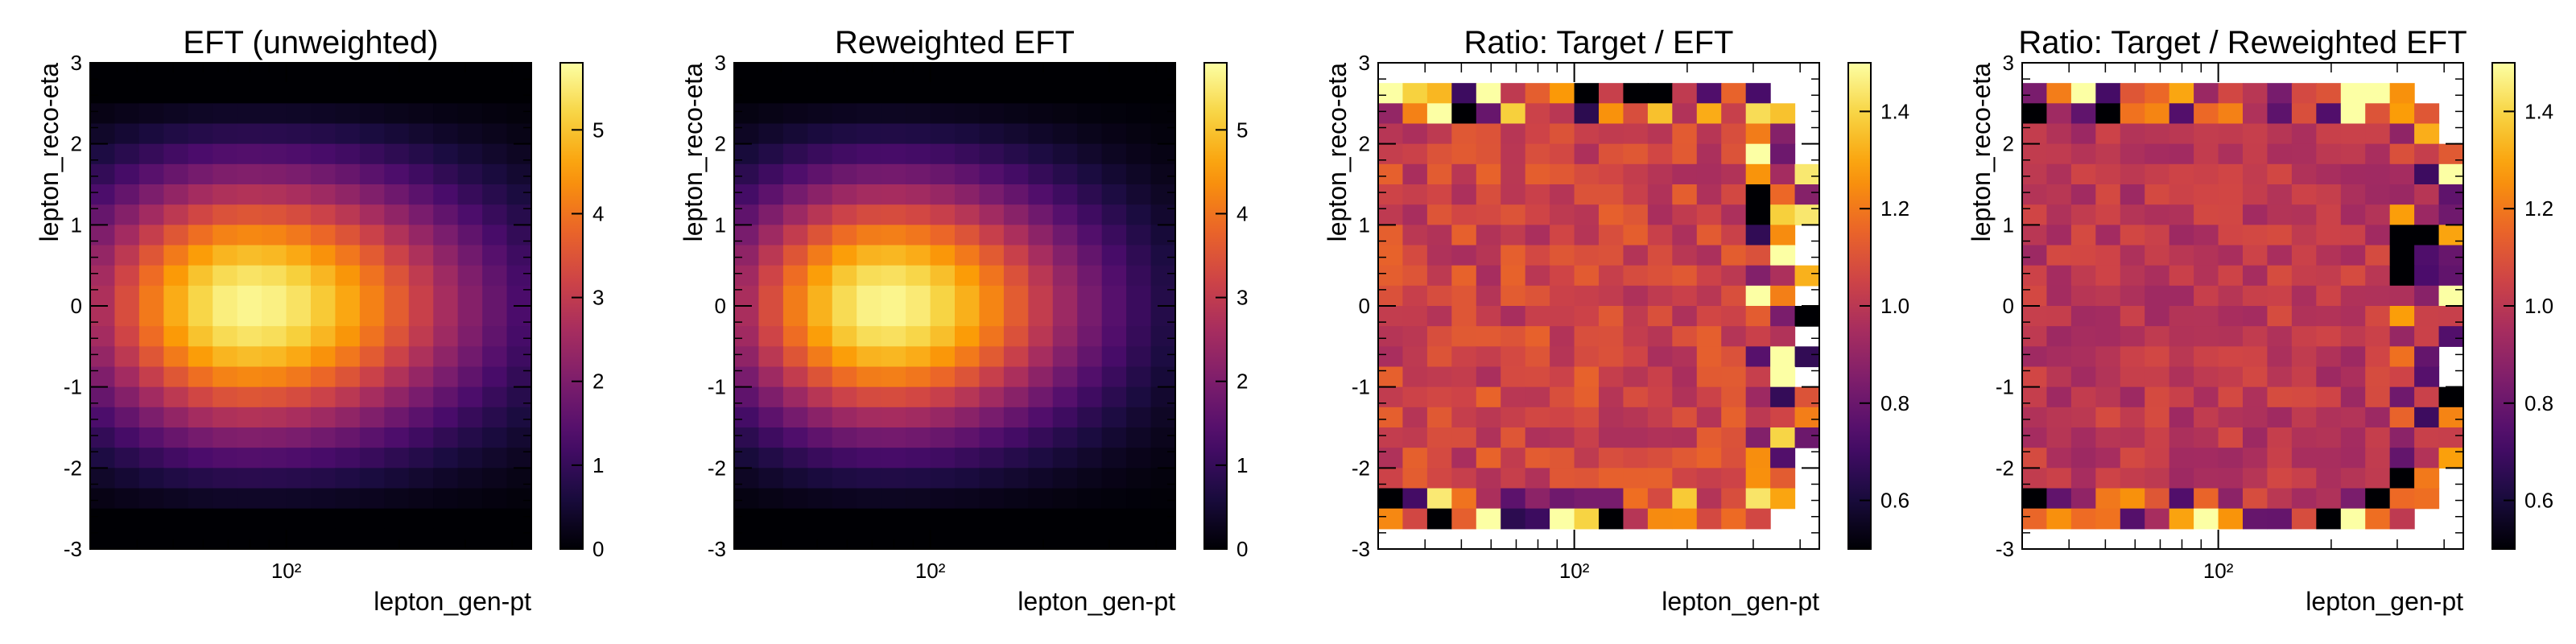 Image resolution: width=2576 pixels, height=644 pixels. I want to click on y-tick-label: 3, so click(720, 63).